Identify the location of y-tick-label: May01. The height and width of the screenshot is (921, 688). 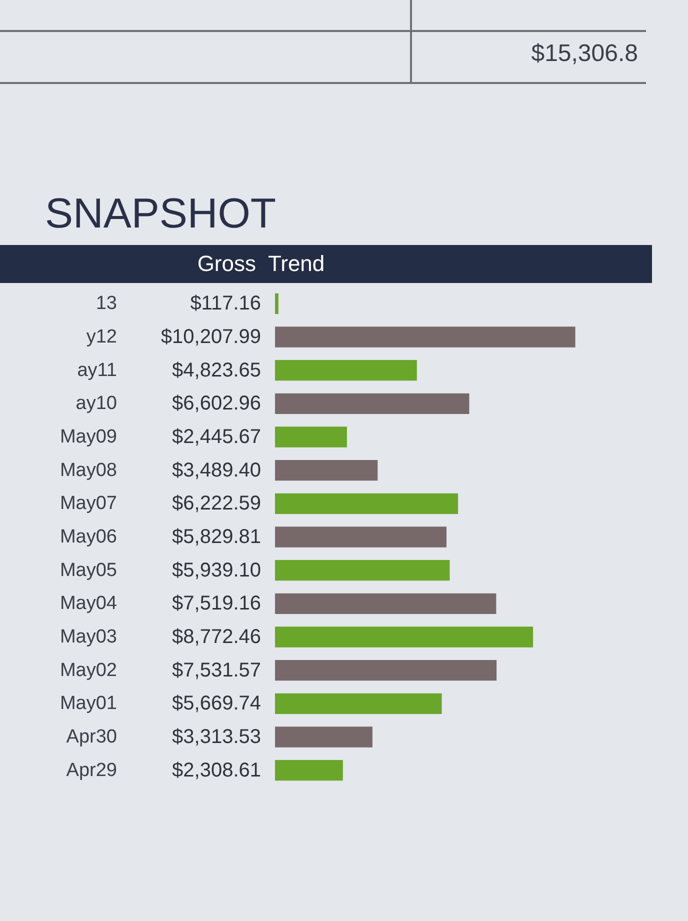
(88, 703).